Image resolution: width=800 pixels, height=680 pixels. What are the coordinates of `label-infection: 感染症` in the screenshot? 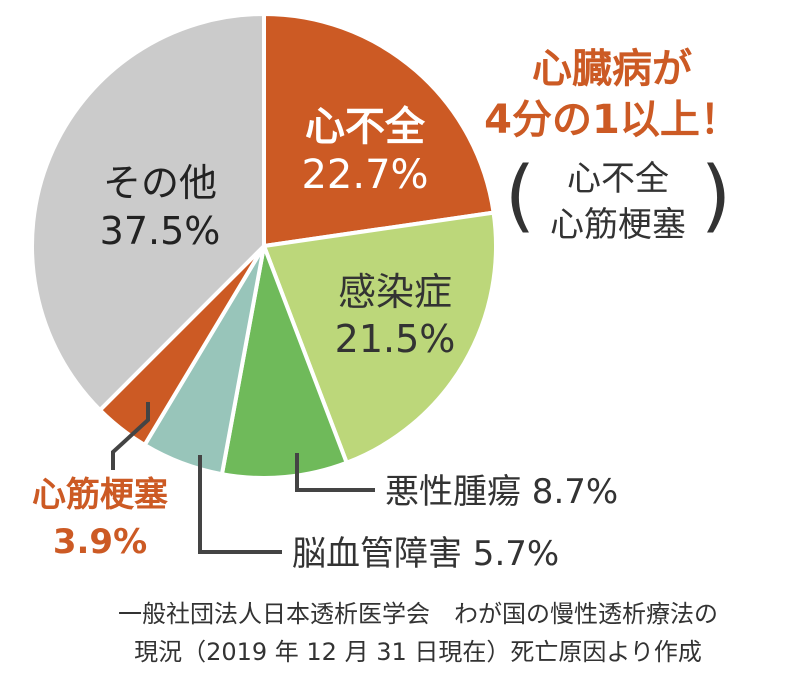 It's located at (395, 292).